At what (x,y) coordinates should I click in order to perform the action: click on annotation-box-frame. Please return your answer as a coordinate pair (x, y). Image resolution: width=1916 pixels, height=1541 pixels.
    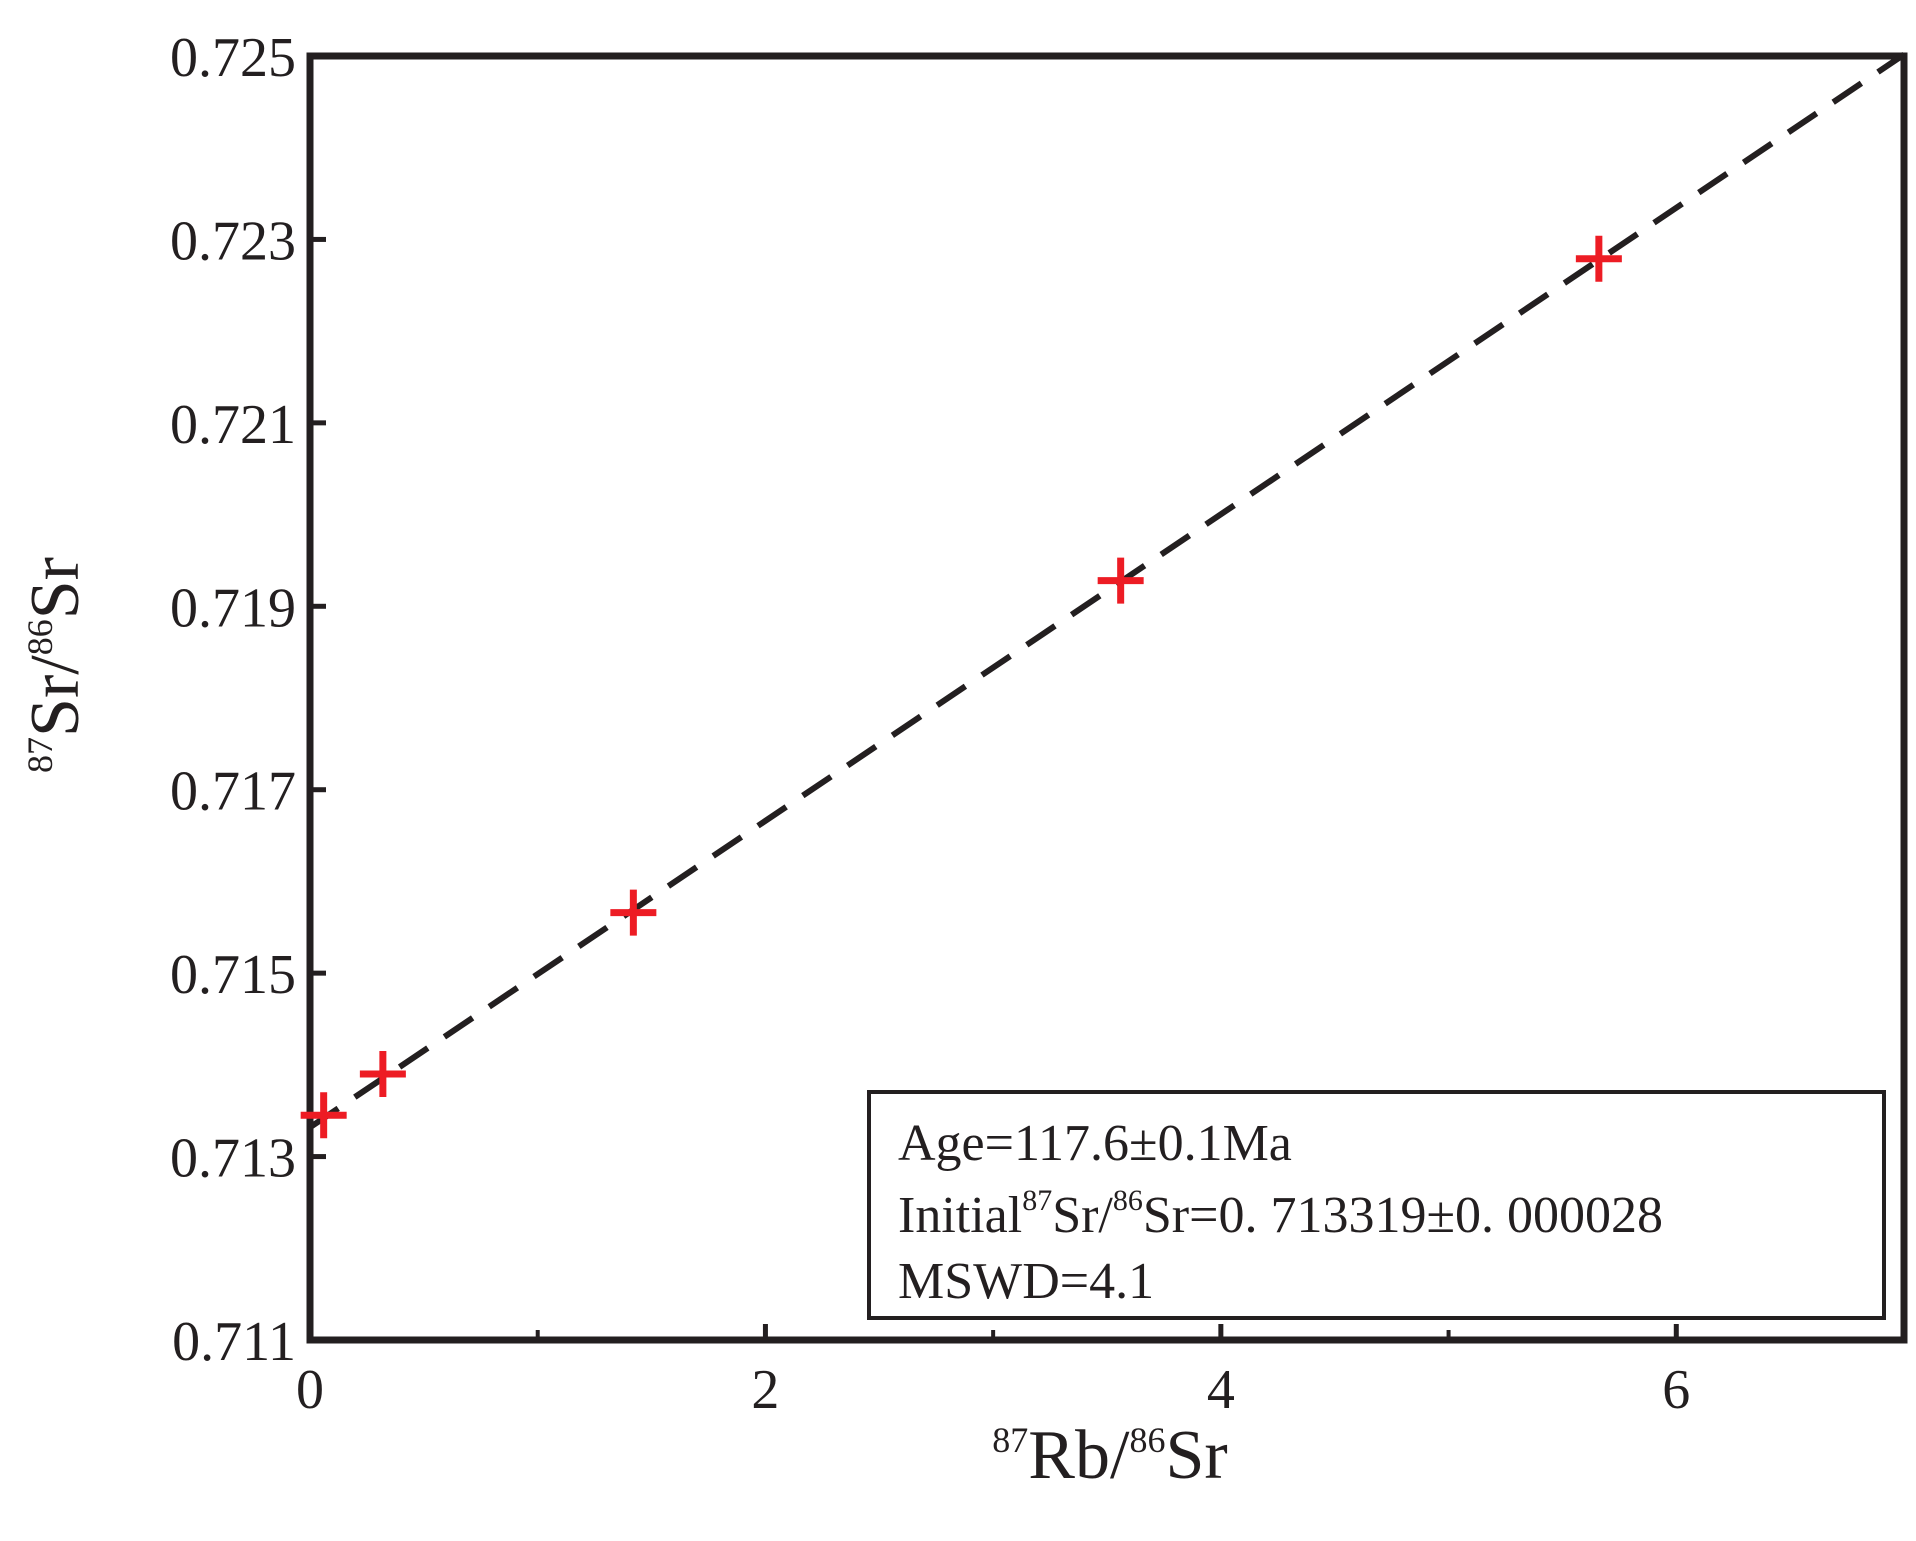
    Looking at the image, I should click on (1376, 1205).